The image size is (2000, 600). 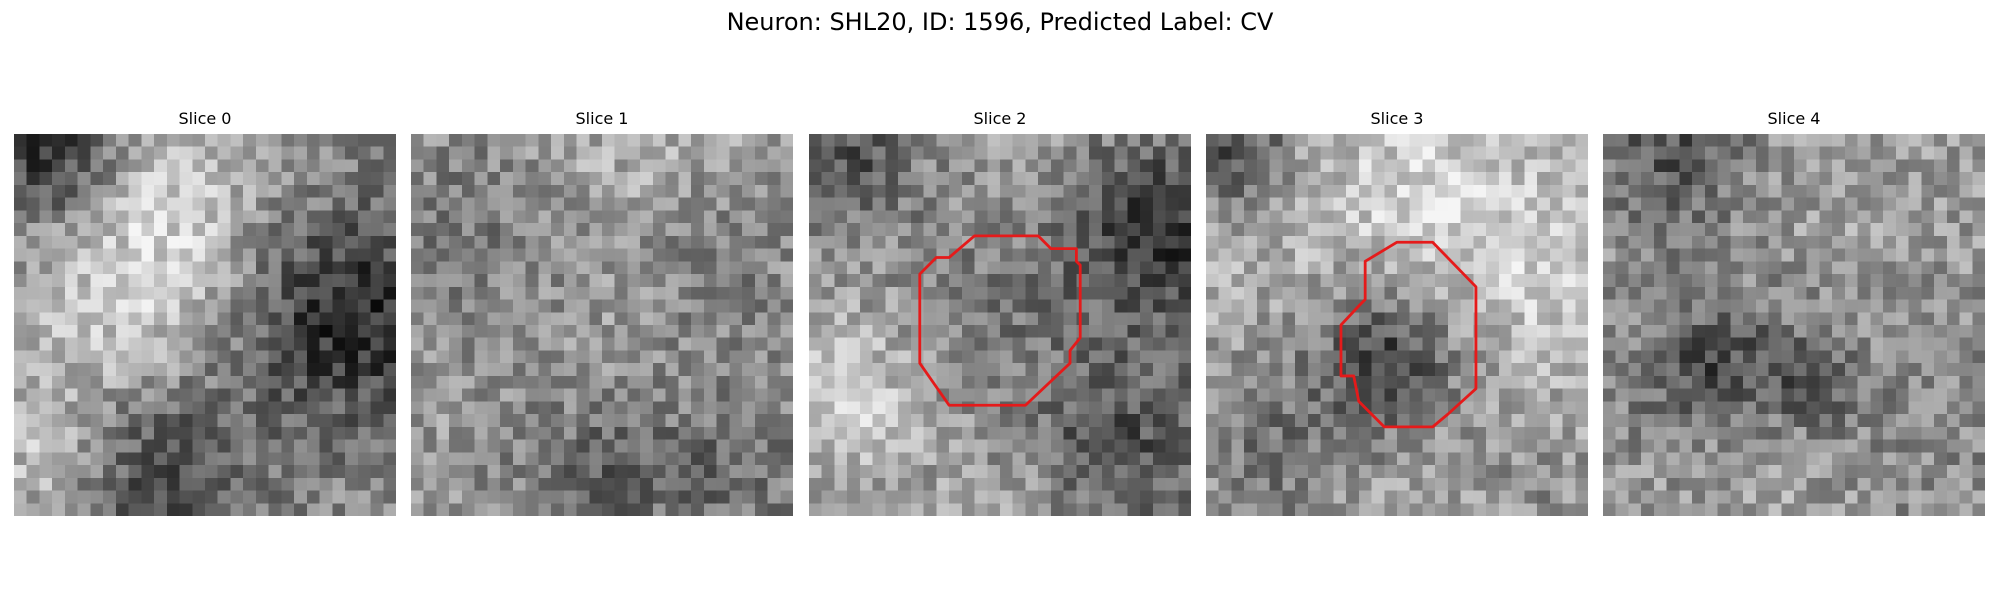 What do you see at coordinates (205, 118) in the screenshot?
I see `panel-title: Slice 0` at bounding box center [205, 118].